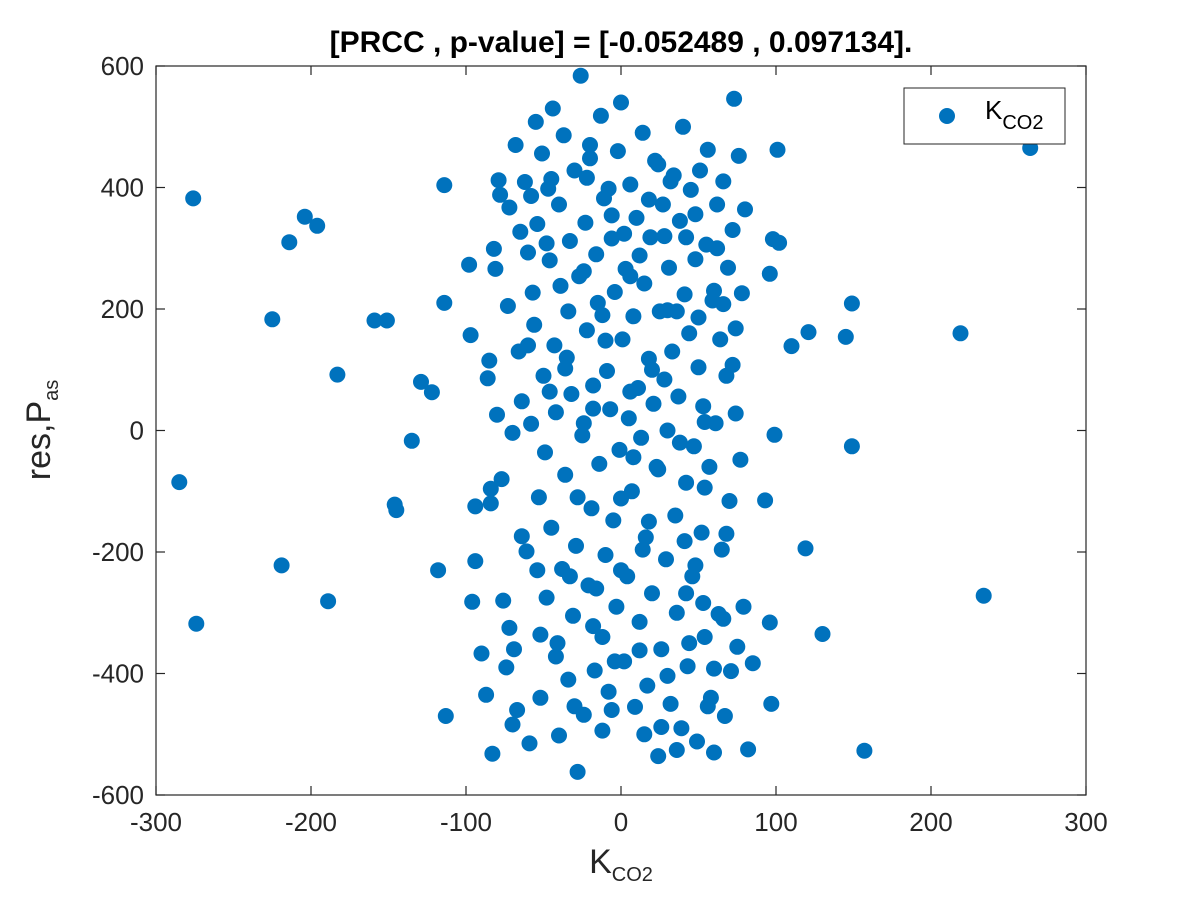 This screenshot has height=900, width=1200. I want to click on legend: KCO2, so click(984, 116).